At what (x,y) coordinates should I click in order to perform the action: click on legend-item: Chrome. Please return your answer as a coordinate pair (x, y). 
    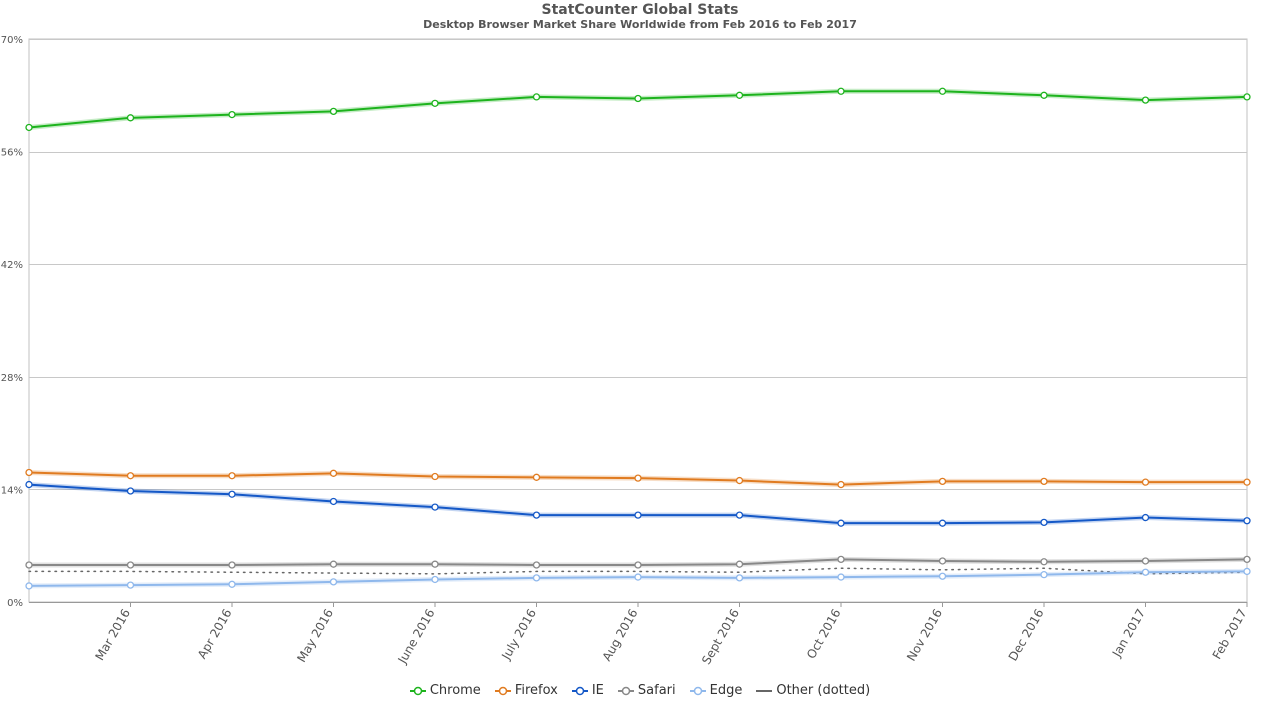
    Looking at the image, I should click on (445, 690).